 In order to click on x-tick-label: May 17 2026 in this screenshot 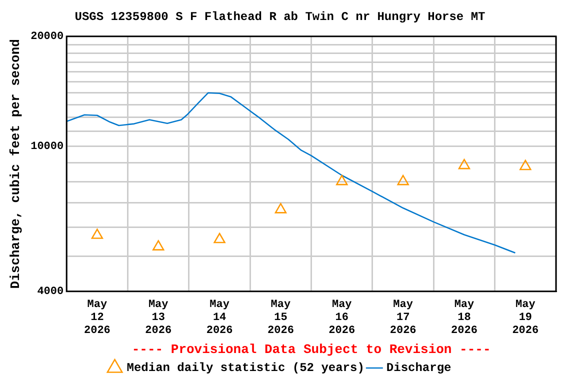, I will do `click(403, 318)`.